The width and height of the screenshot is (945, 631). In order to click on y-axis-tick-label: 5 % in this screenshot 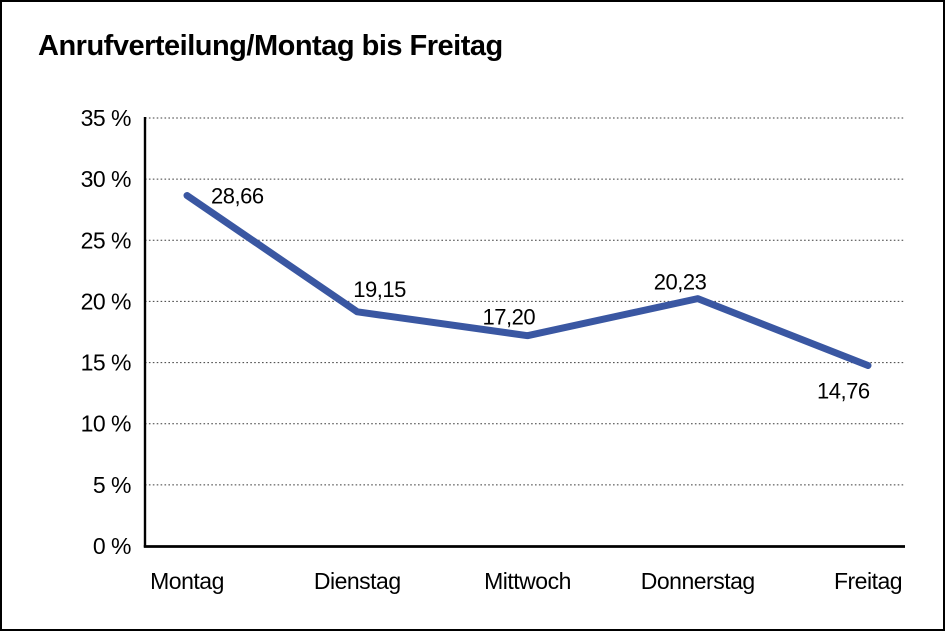, I will do `click(112, 485)`.